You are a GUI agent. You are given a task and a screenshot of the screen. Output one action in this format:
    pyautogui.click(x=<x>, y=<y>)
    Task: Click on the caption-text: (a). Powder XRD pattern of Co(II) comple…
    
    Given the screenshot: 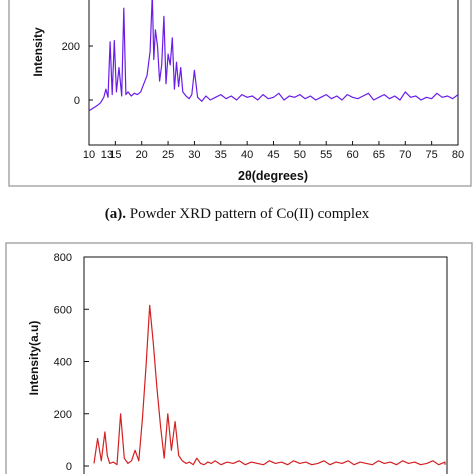 What is the action you would take?
    pyautogui.click(x=237, y=214)
    